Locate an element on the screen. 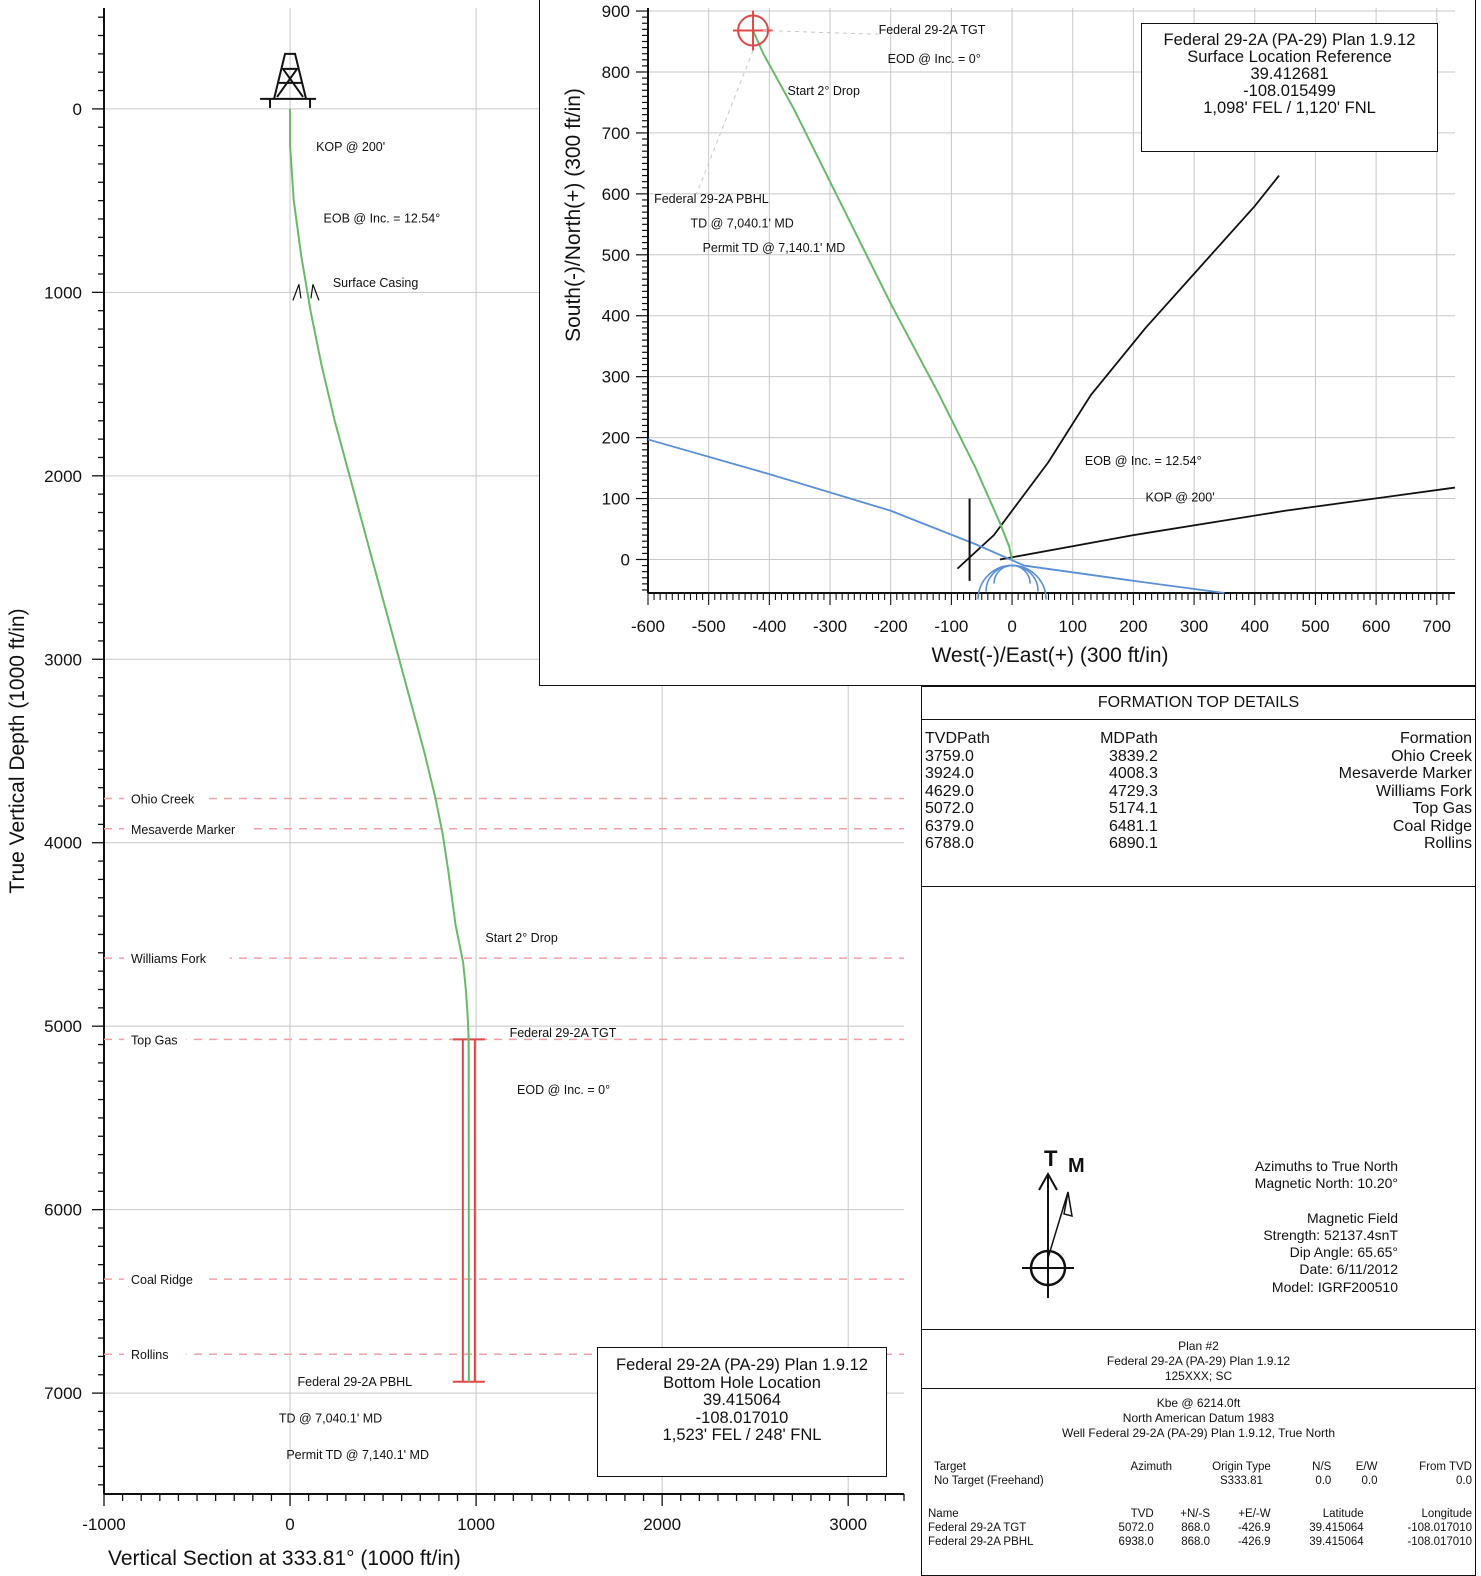 The height and width of the screenshot is (1576, 1481). target-table-header-cell: From TVD is located at coordinates (1445, 1467).